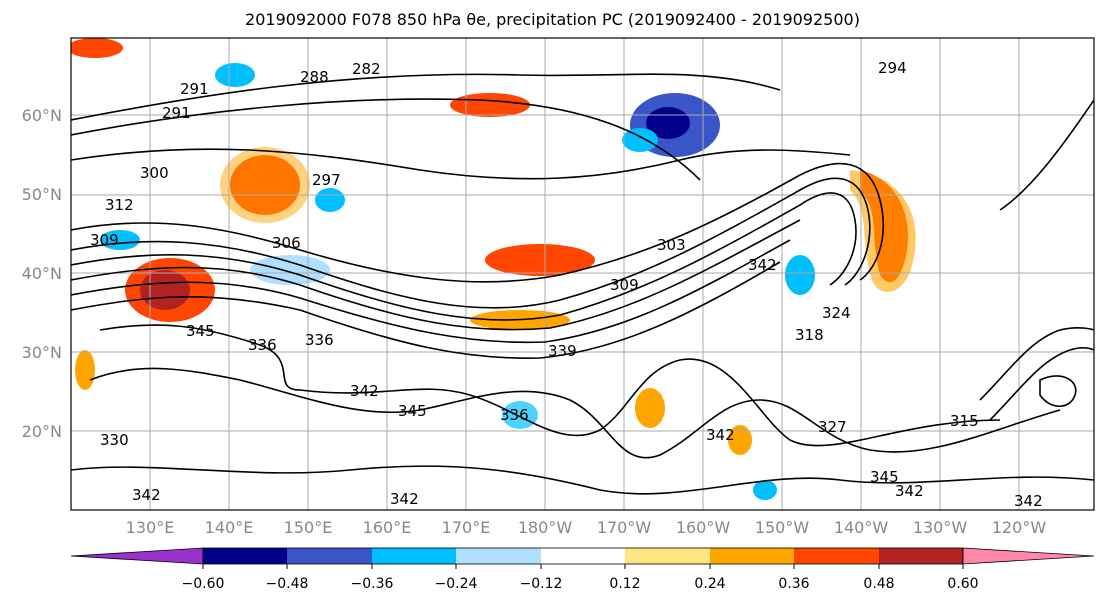  I want to click on contour-label: 324, so click(836, 313).